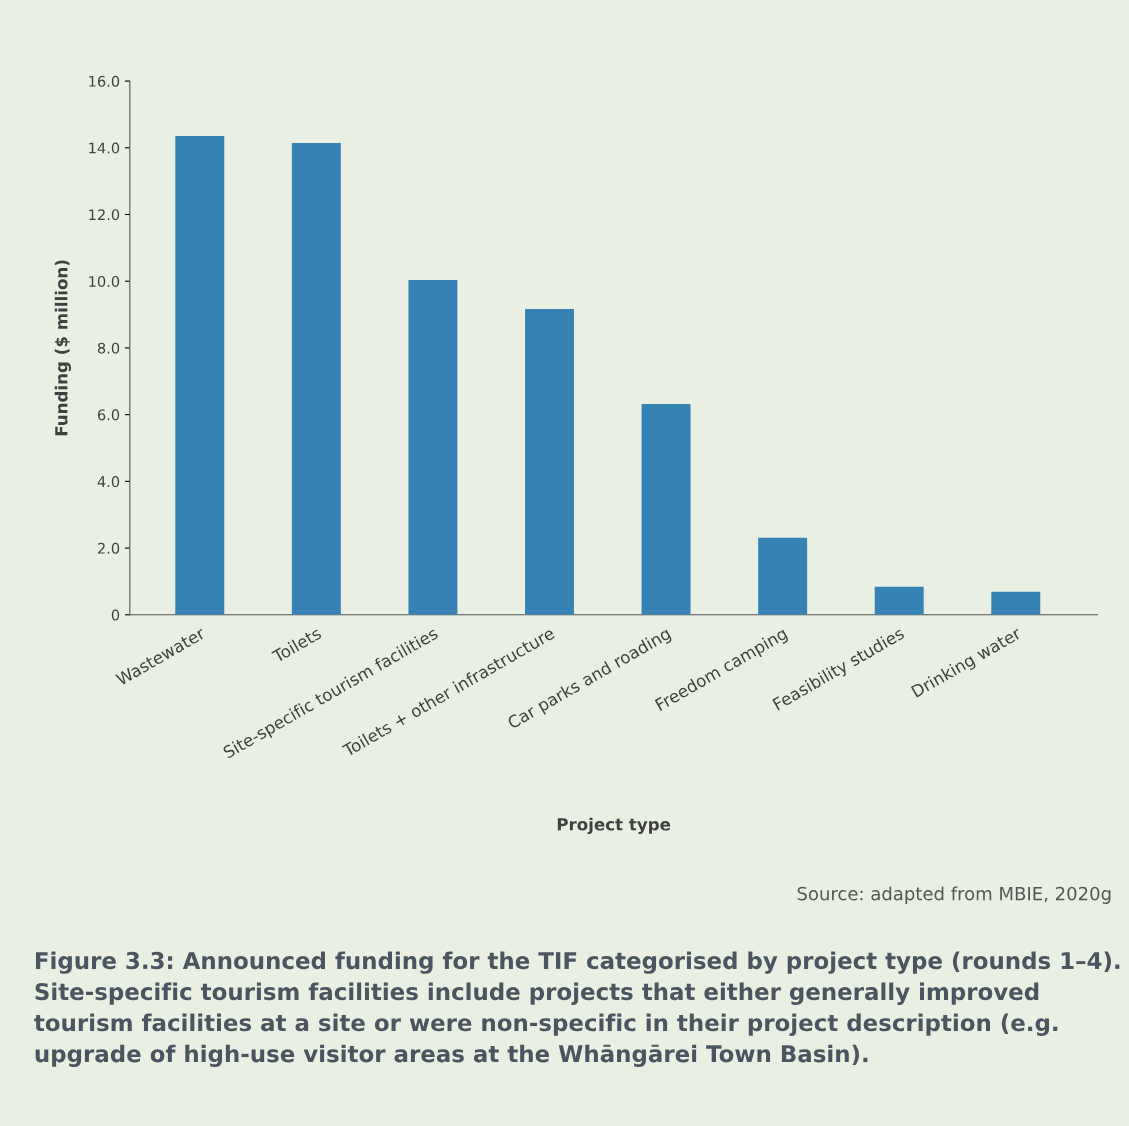  What do you see at coordinates (108, 348) in the screenshot?
I see `y-tick-label: 8.0` at bounding box center [108, 348].